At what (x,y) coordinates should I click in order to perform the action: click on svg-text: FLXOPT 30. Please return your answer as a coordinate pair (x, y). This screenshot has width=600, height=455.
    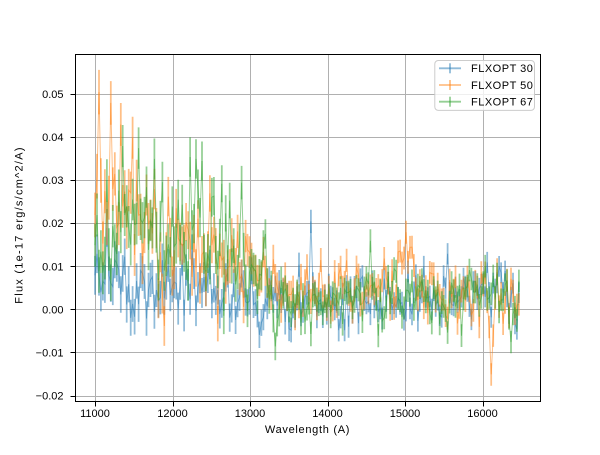
    Looking at the image, I should click on (502, 69).